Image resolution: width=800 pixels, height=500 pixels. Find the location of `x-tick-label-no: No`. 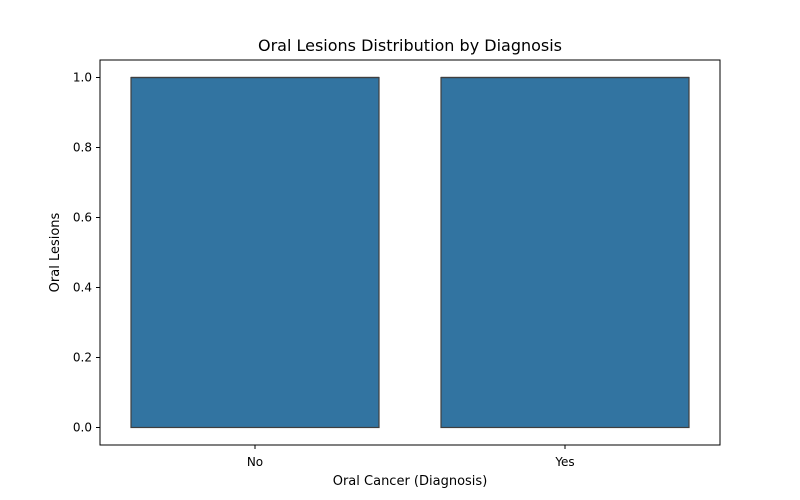

x-tick-label-no: No is located at coordinates (255, 462).